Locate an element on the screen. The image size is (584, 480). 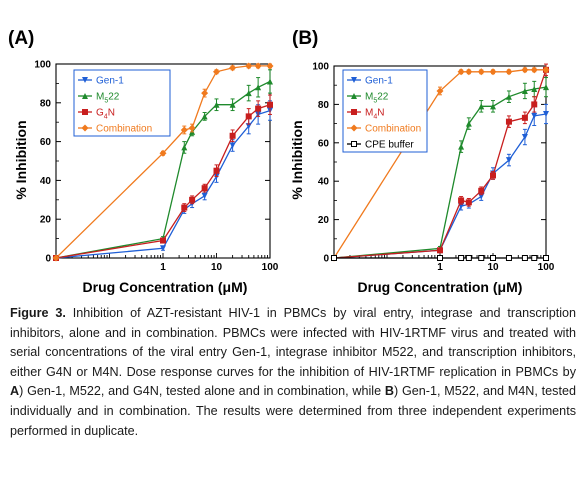
y-tick-label: 60 is located at coordinates (46, 142).